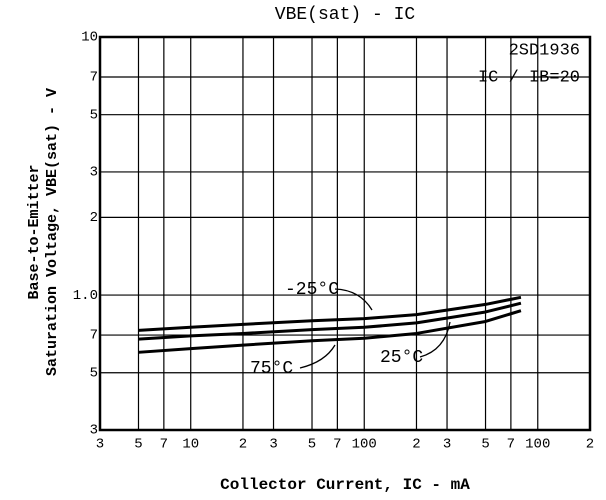 The width and height of the screenshot is (606, 500). Describe the element at coordinates (89, 38) in the screenshot. I see `y-tick-label: 10` at that location.